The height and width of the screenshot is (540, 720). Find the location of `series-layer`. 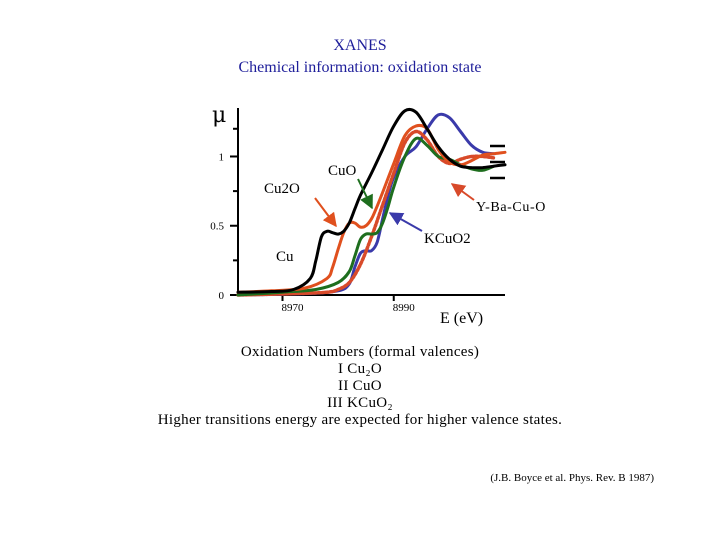

series-layer is located at coordinates (371, 202).